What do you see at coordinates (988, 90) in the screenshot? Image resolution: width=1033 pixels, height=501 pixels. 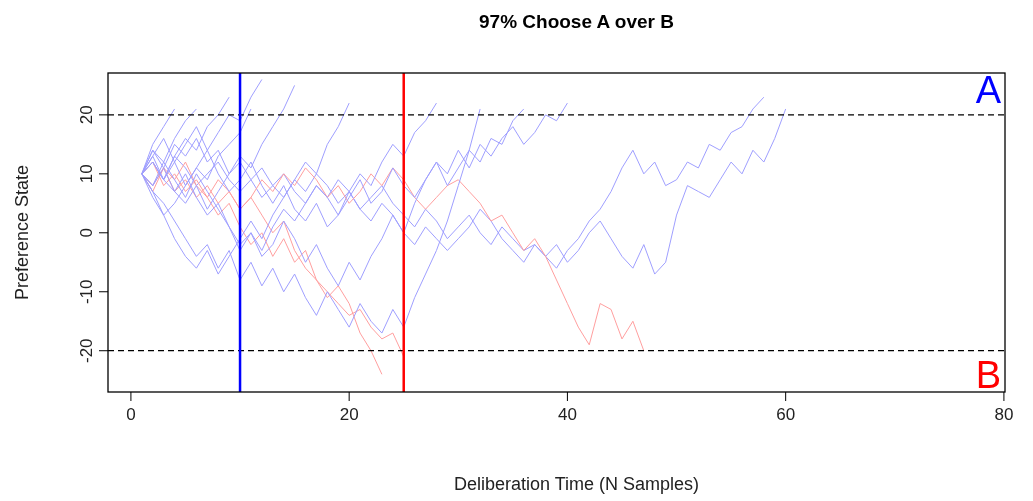 I see `annotation: A` at bounding box center [988, 90].